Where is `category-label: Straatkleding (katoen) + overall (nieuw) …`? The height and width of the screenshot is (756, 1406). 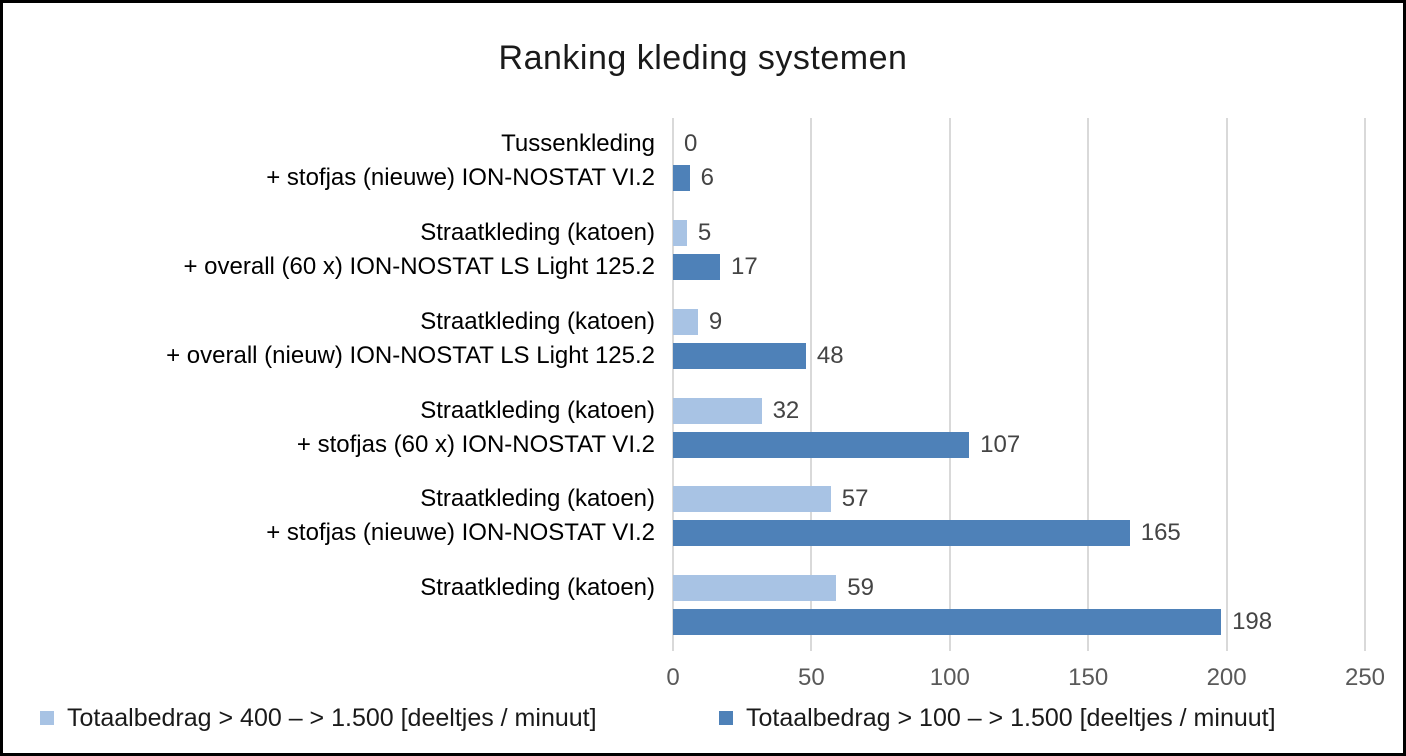 category-label: Straatkleding (katoen) + overall (nieuw) … is located at coordinates (329, 346).